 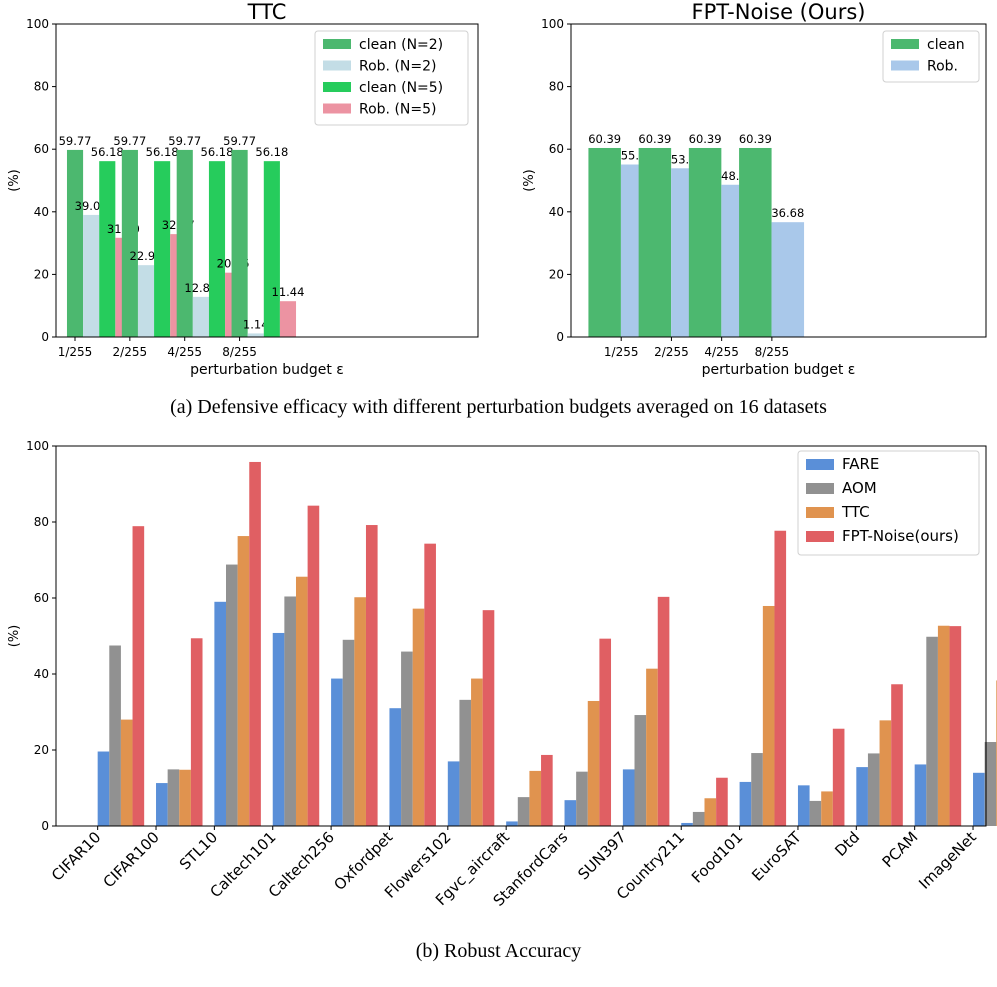 What do you see at coordinates (787, 213) in the screenshot?
I see `data-label: 36.68` at bounding box center [787, 213].